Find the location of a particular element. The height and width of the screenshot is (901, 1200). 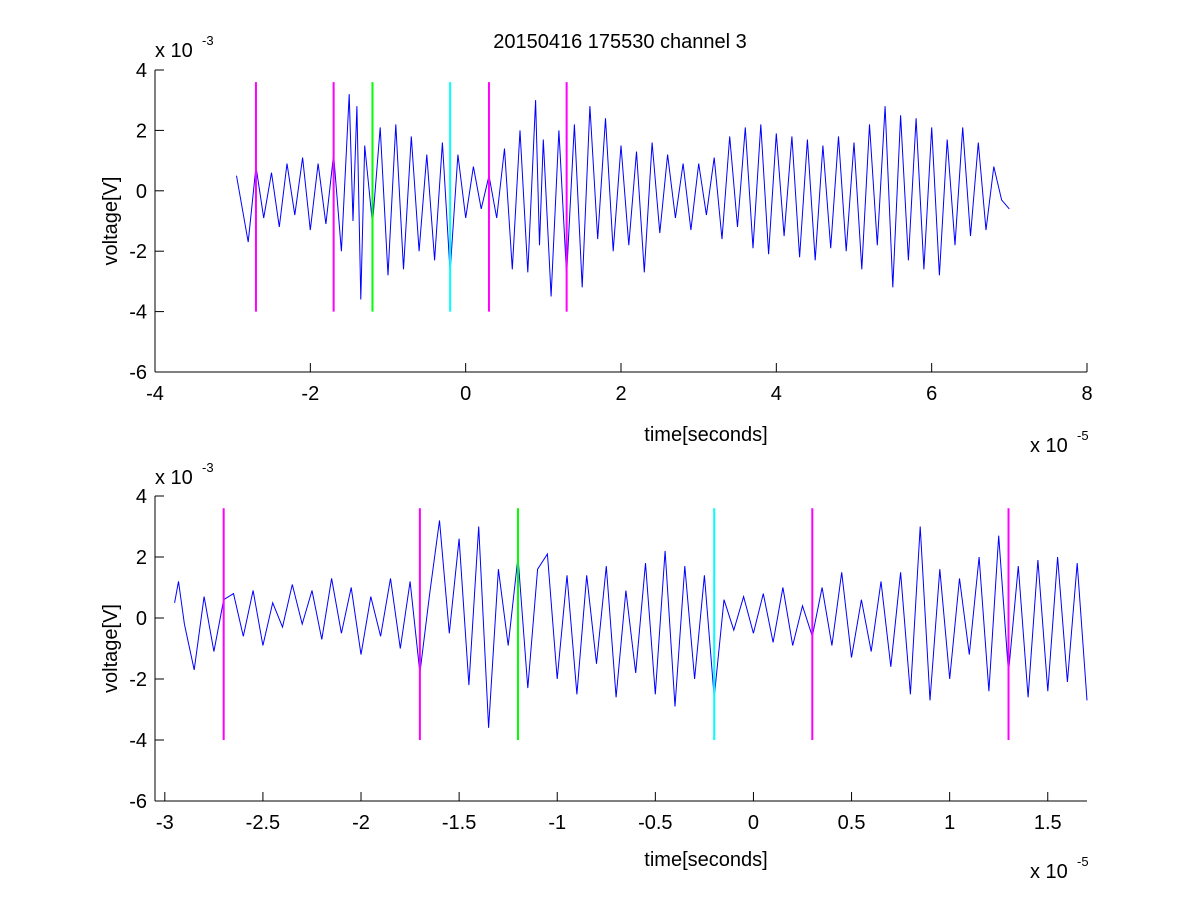

x-tick-label: -1 is located at coordinates (557, 823).